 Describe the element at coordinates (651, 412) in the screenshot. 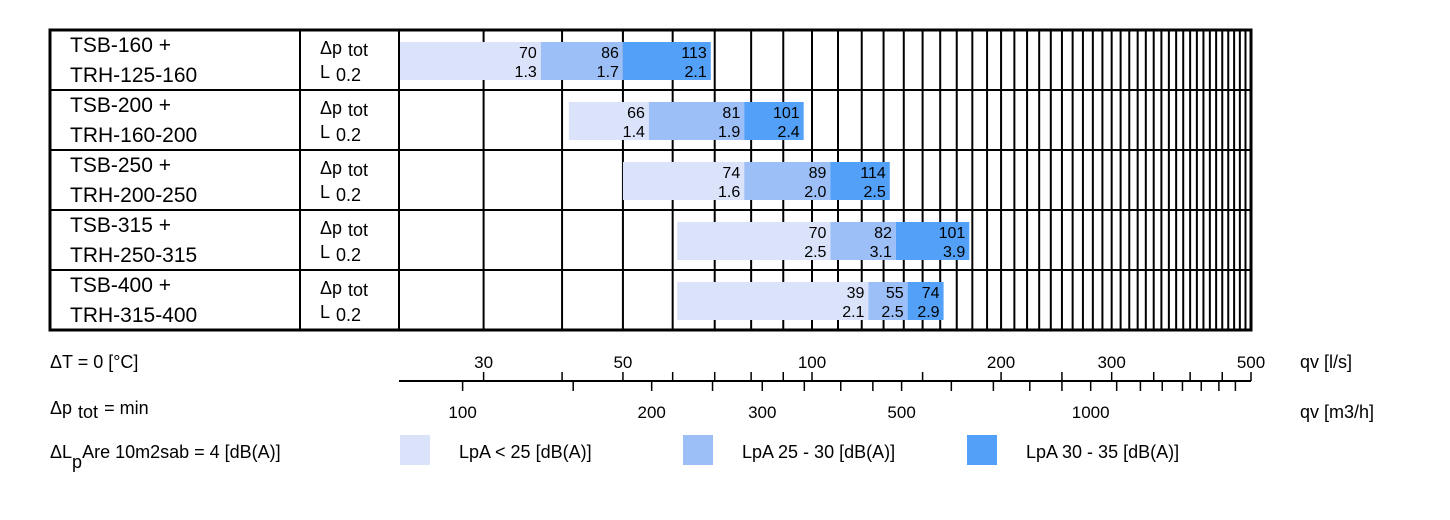

I see `m3h-tick-label: 200` at that location.